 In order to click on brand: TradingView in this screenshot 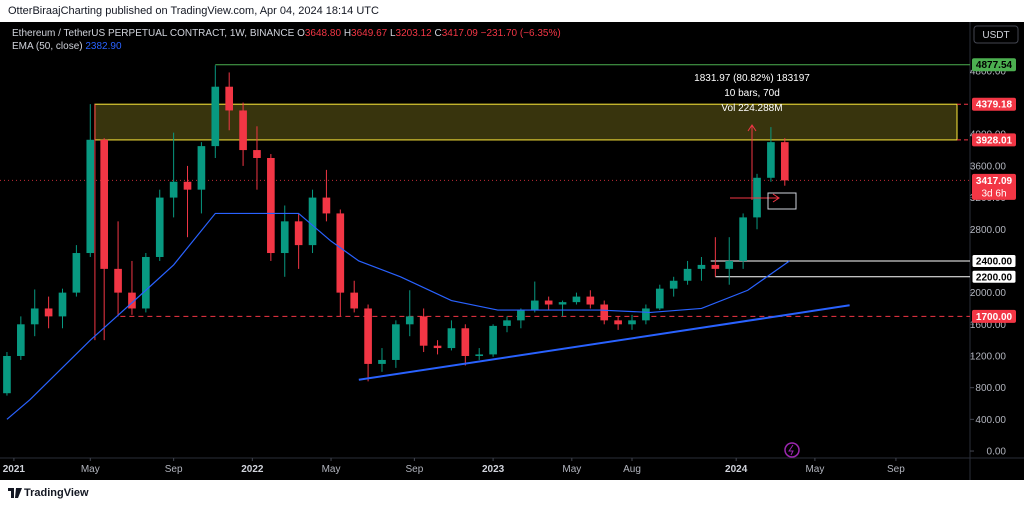, I will do `click(56, 493)`.